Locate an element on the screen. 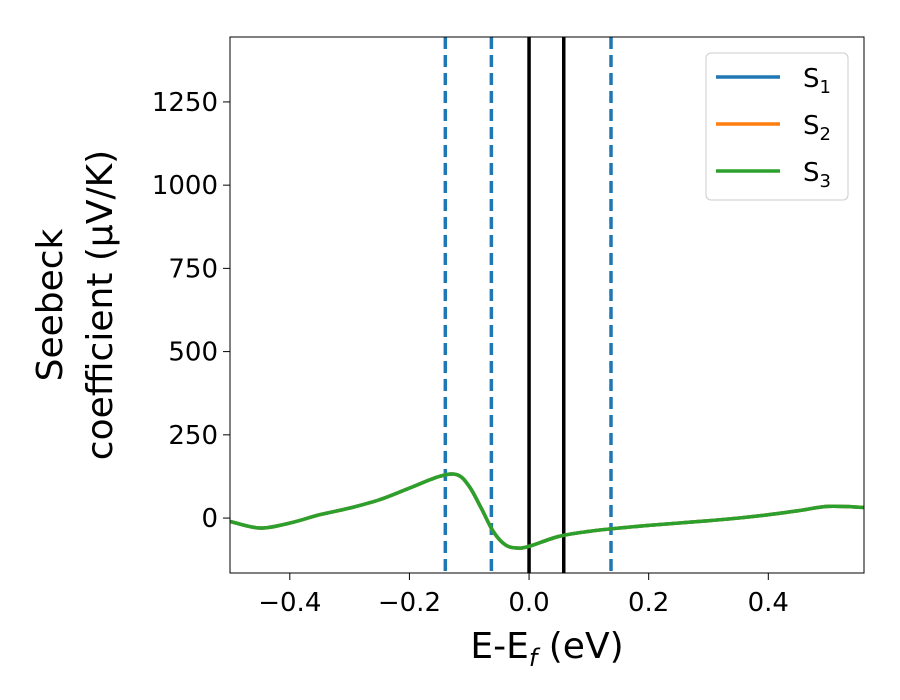 The image size is (900, 700). x-axis-title: E-Ef (eV) is located at coordinates (546, 649).